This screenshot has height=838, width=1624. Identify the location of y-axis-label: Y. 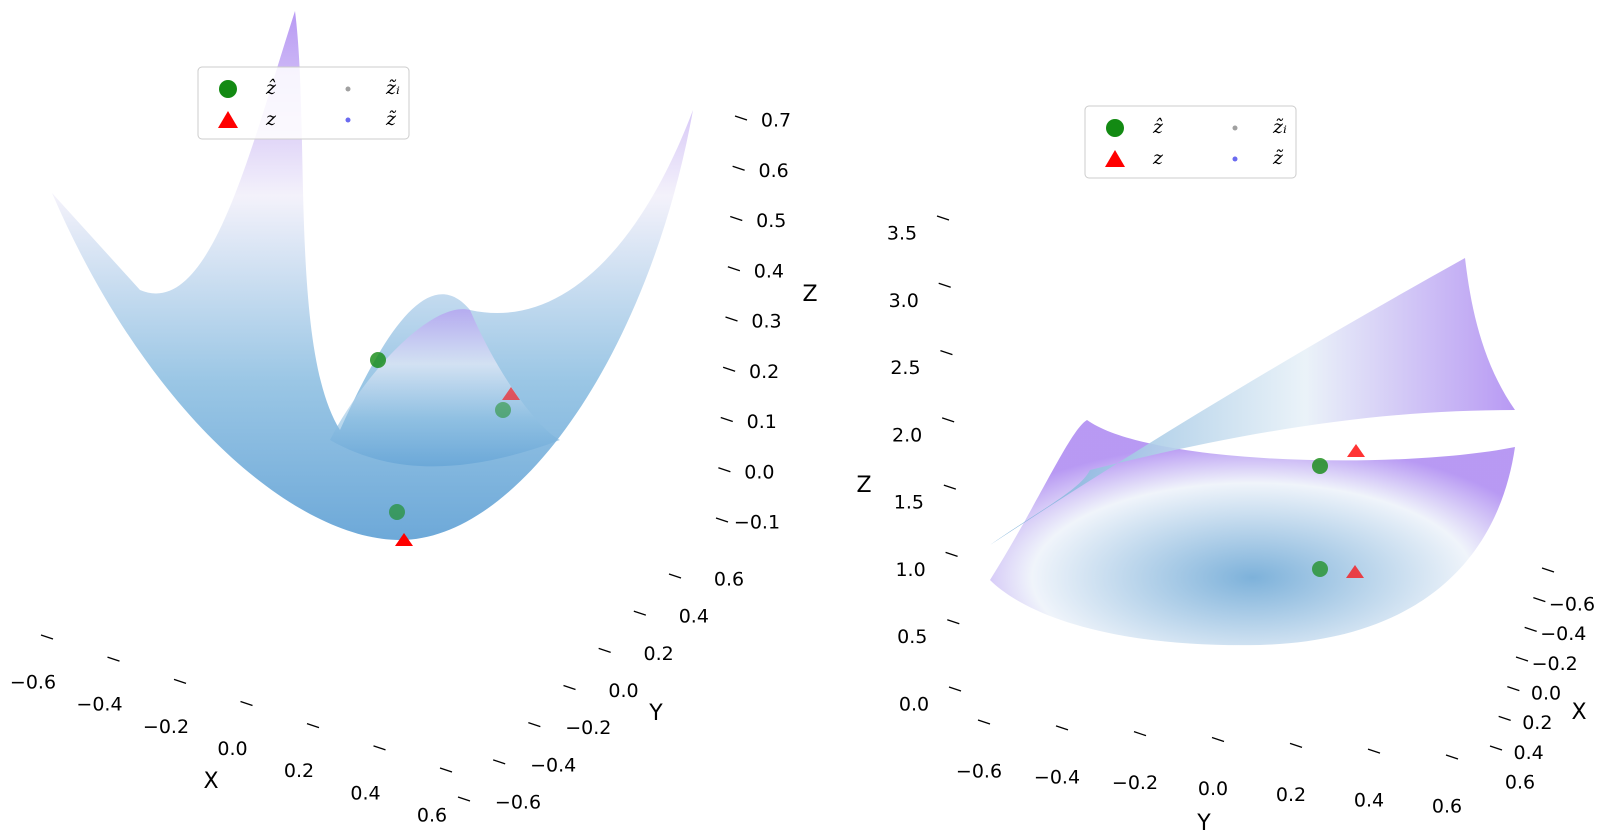
(655, 713).